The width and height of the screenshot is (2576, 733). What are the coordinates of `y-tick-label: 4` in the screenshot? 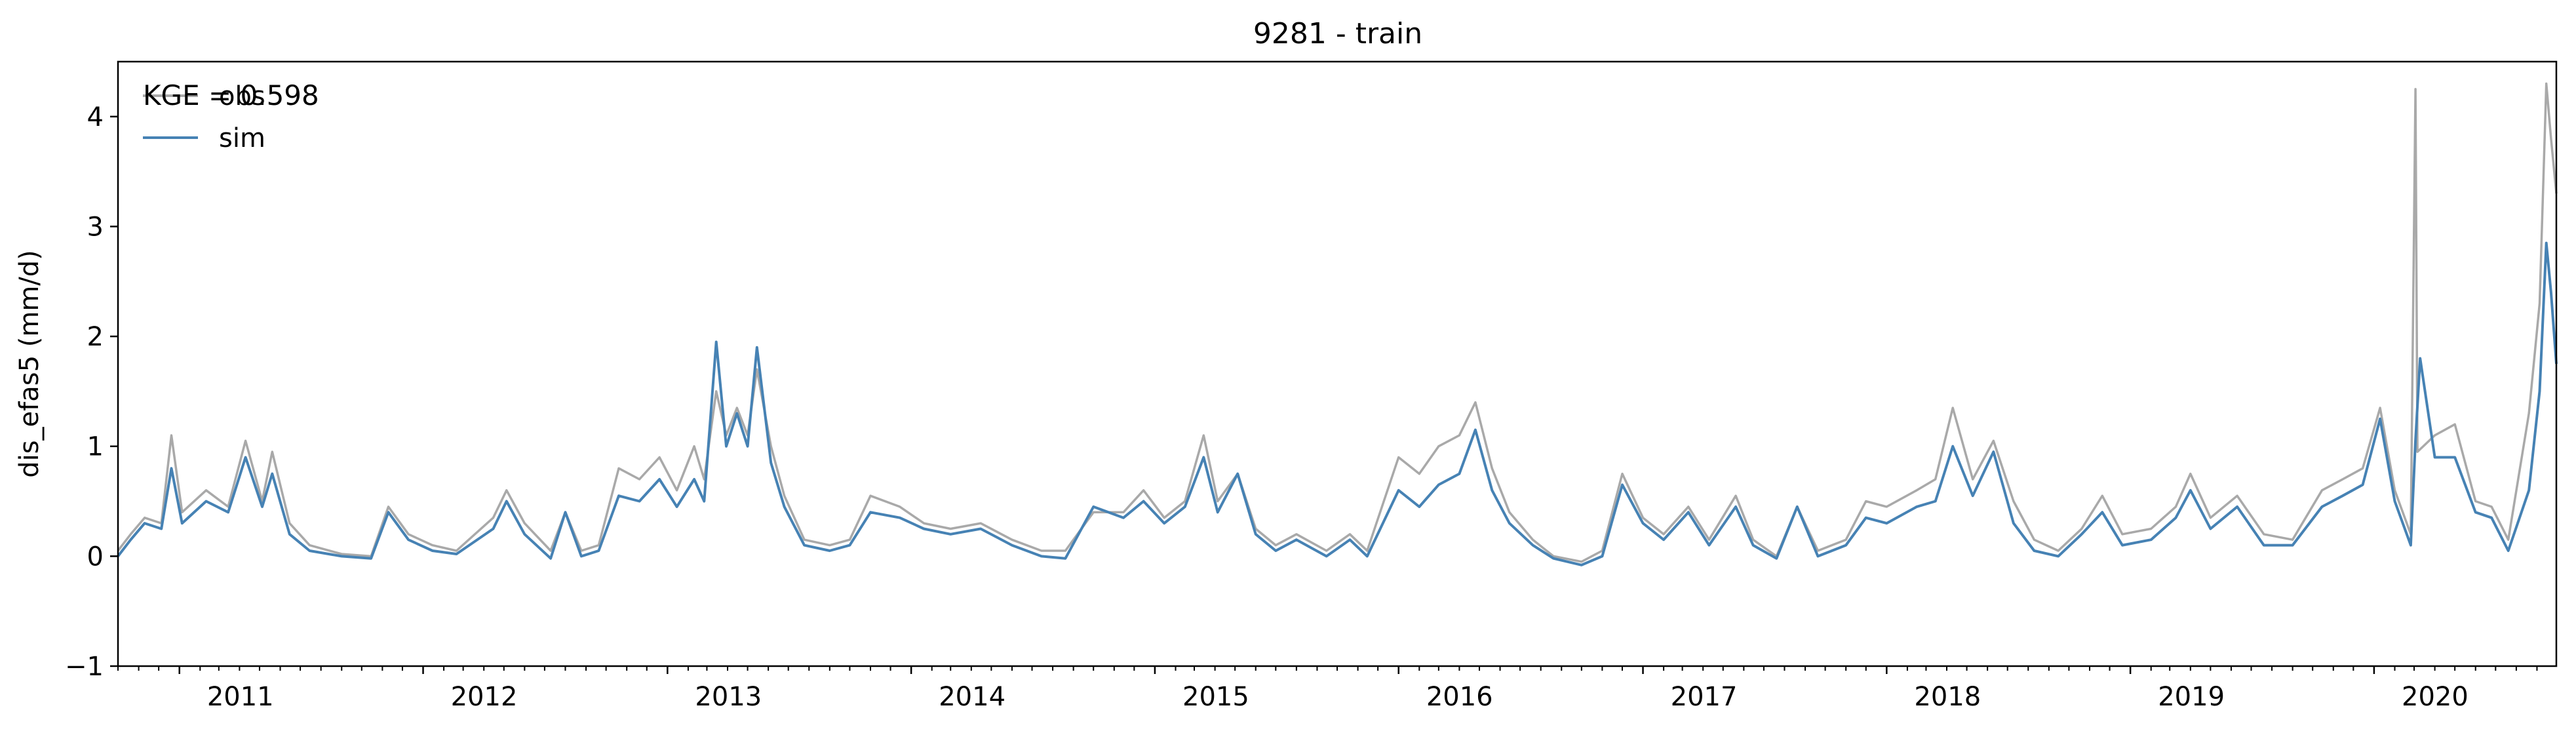 It's located at (95, 117).